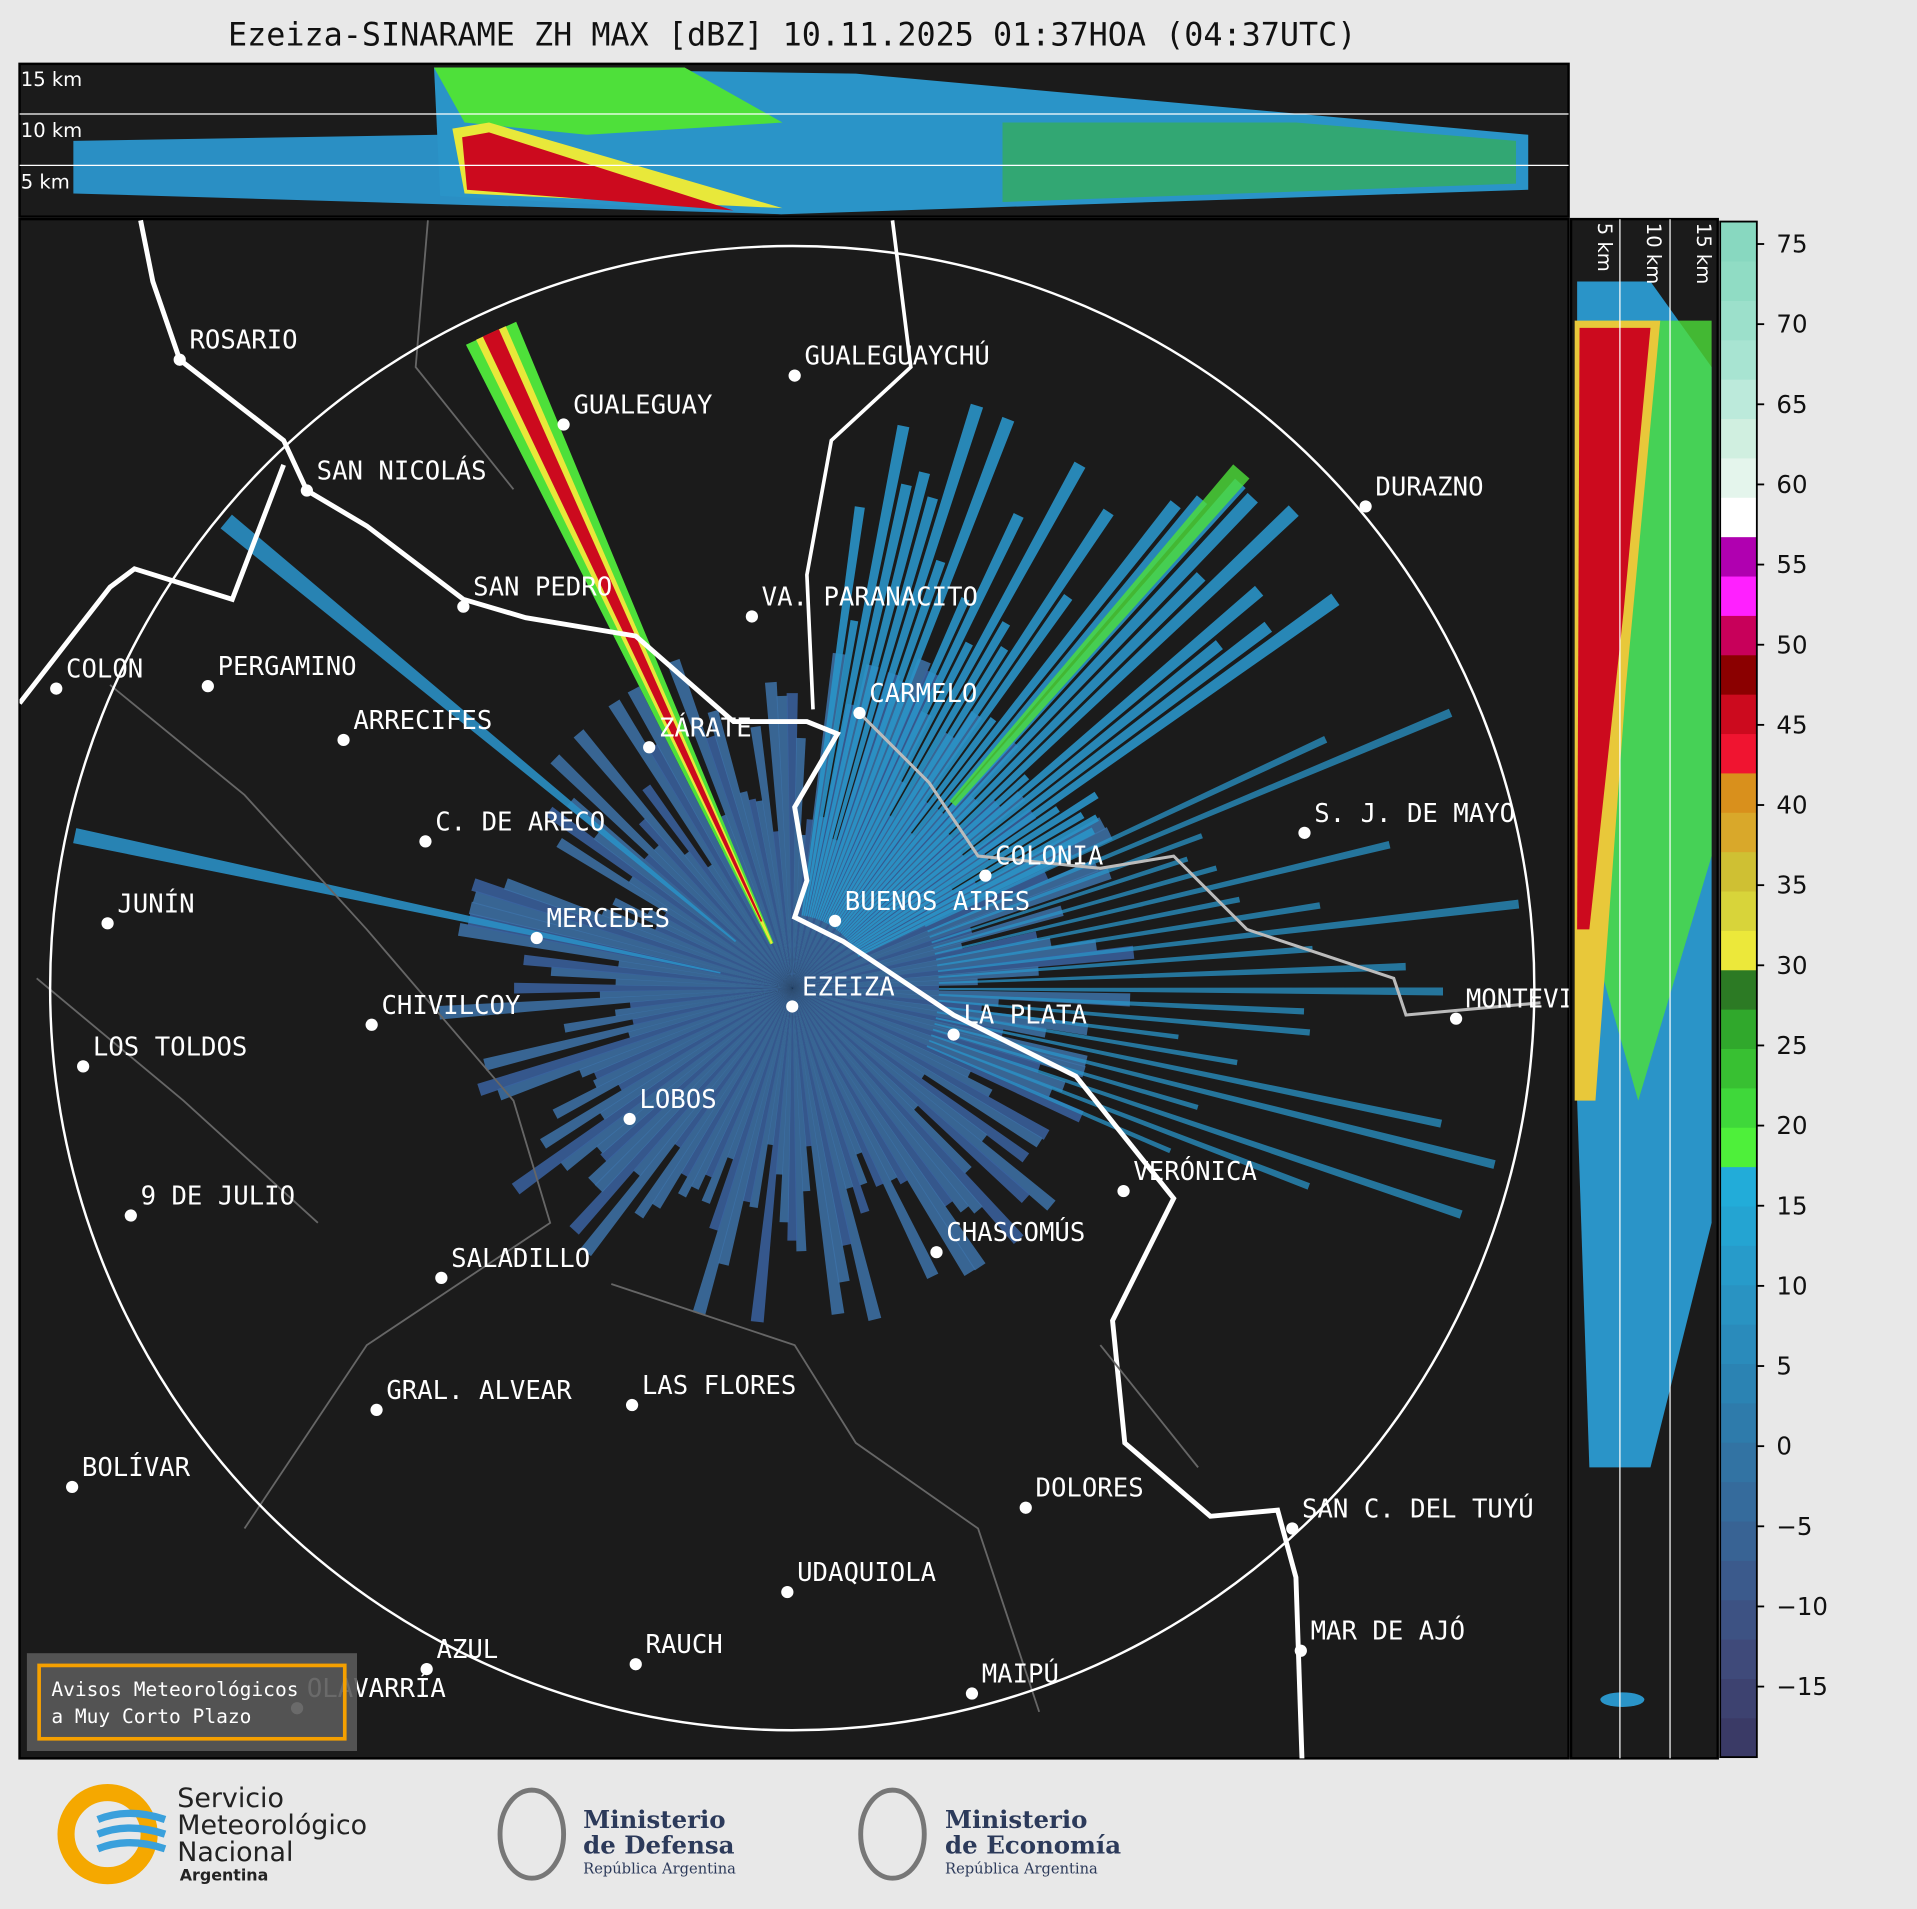  I want to click on colorbar-tick-label: 50, so click(1791, 644).